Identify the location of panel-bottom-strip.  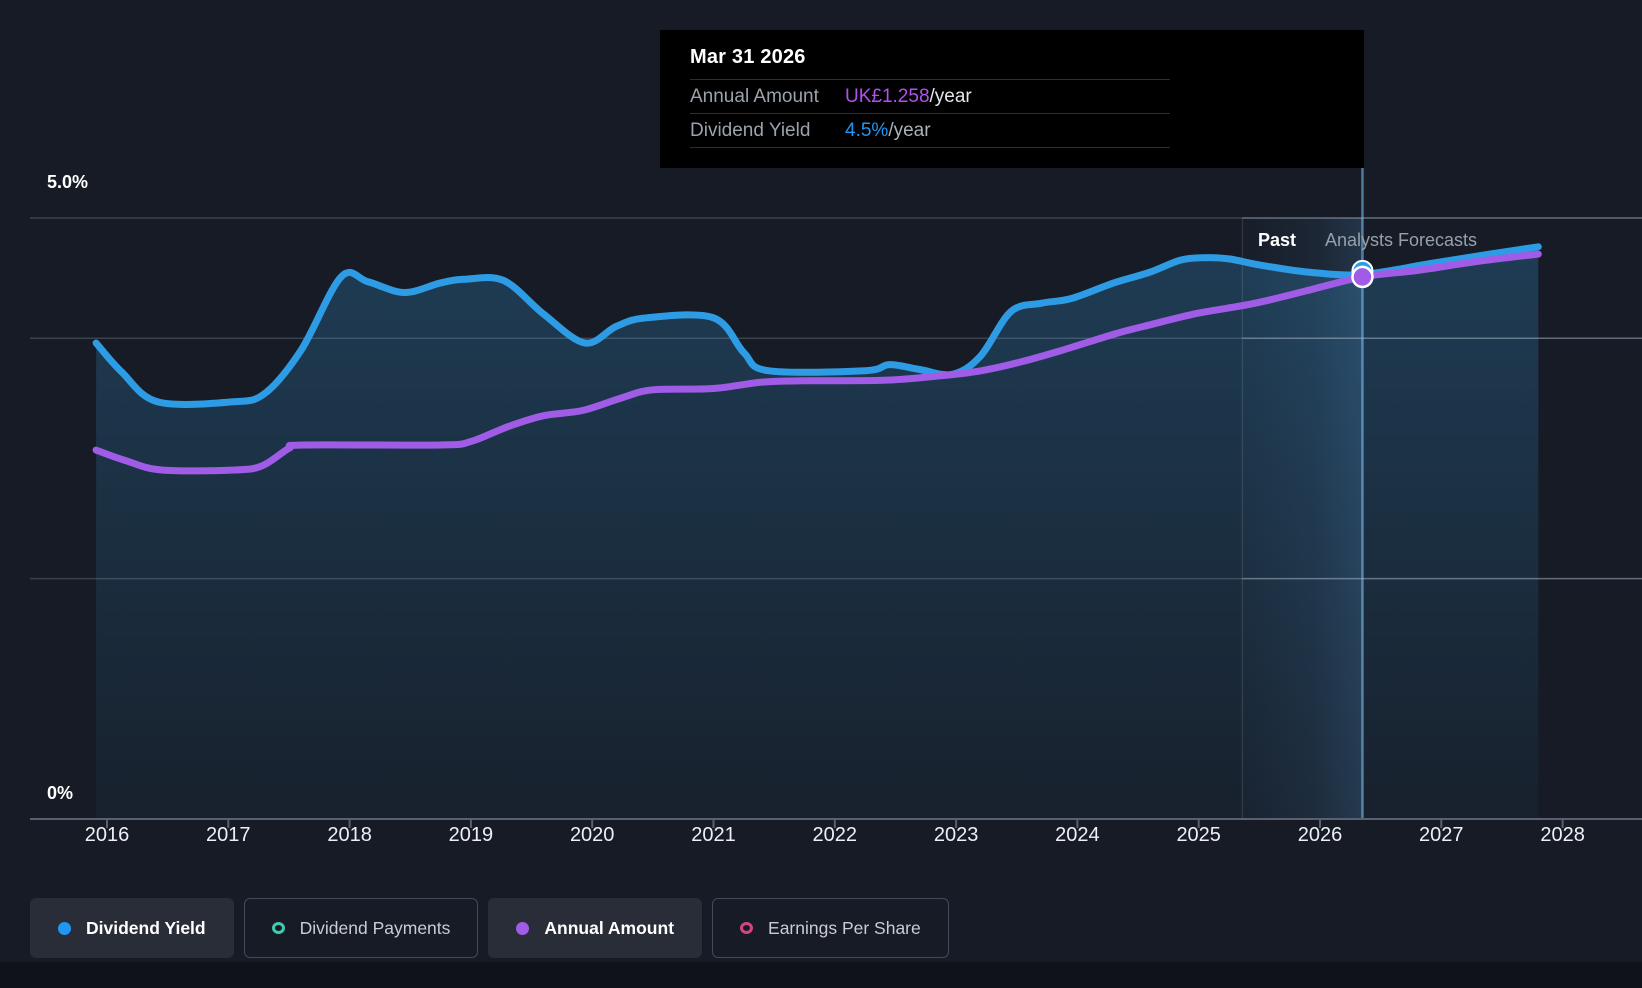
(821, 975).